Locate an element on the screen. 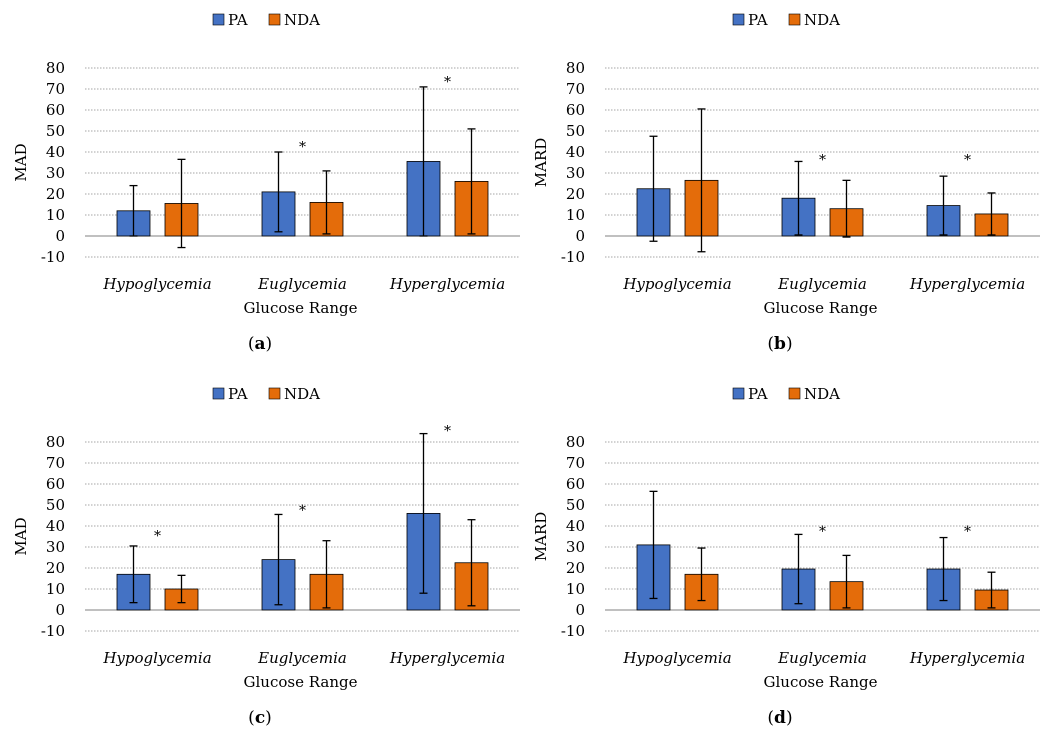 The width and height of the screenshot is (1055, 745). panel-label: (d) is located at coordinates (780, 718).